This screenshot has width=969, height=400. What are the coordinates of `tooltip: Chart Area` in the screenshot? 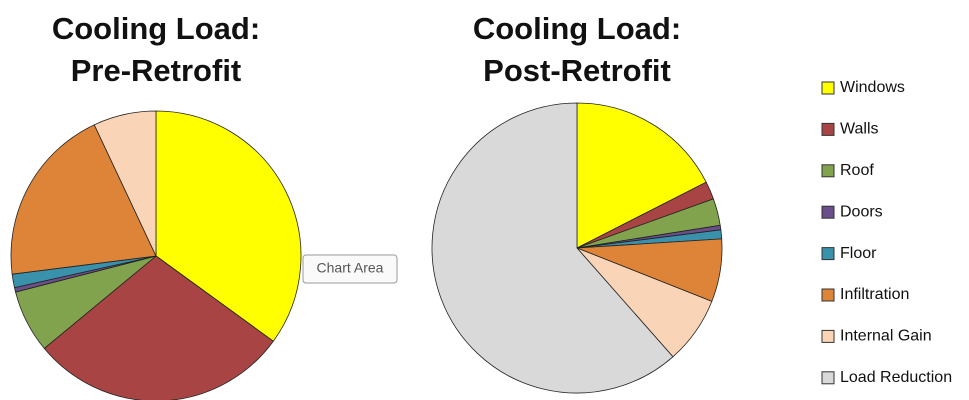 It's located at (350, 268).